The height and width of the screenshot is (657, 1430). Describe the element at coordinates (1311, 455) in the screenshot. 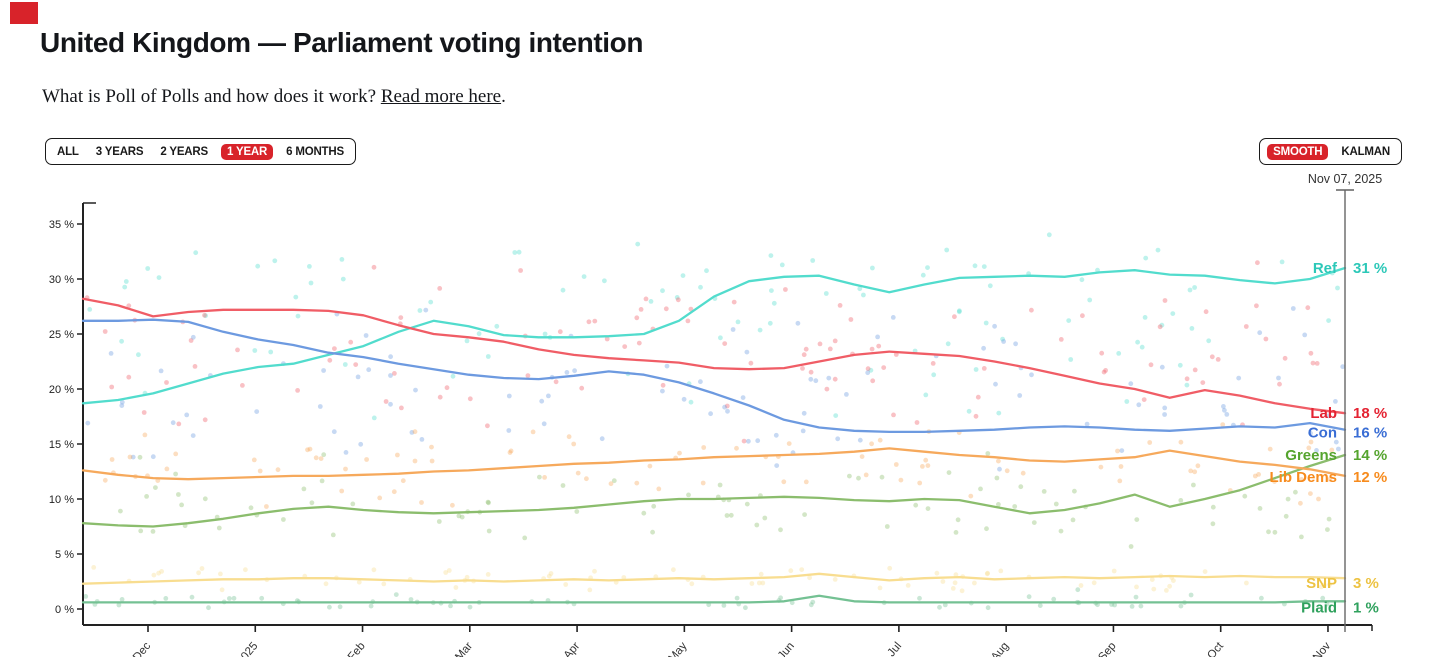

I see `series-label-greens: Greens` at that location.